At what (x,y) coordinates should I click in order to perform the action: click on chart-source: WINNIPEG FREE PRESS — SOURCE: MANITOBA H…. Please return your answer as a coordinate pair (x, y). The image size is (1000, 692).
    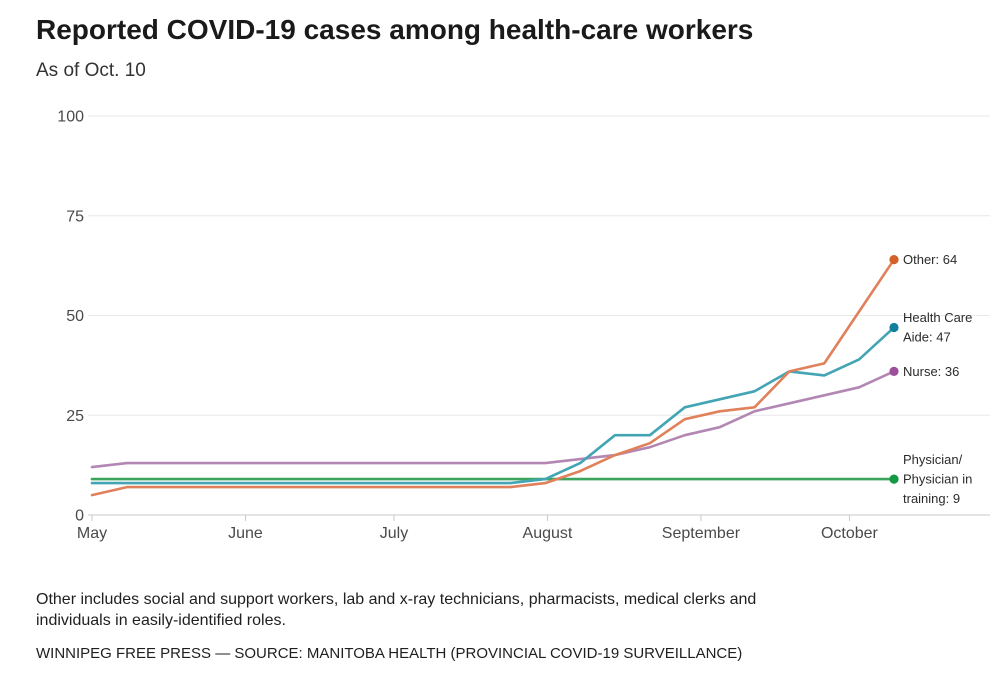
    Looking at the image, I should click on (389, 653).